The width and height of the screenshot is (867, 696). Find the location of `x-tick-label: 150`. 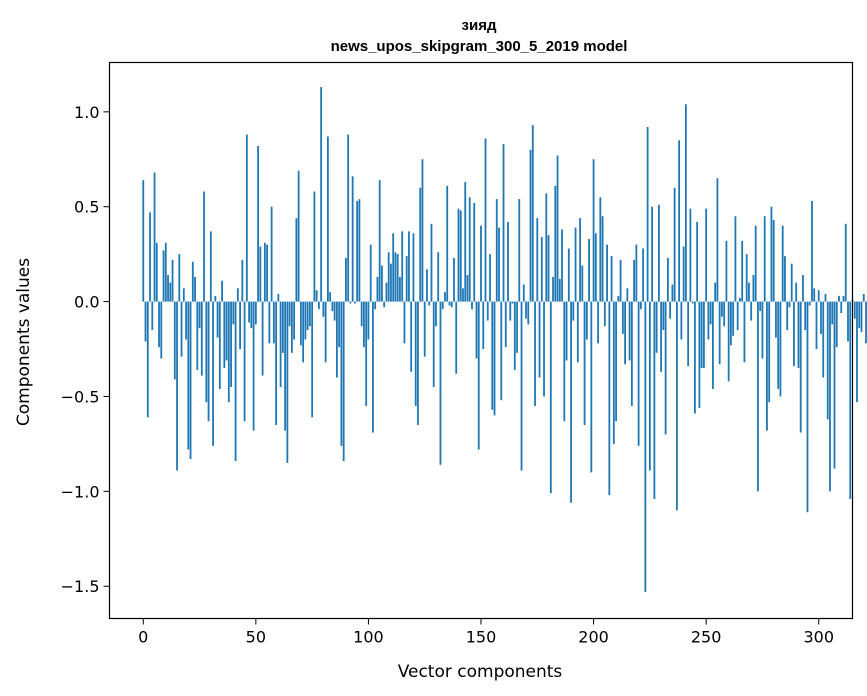

x-tick-label: 150 is located at coordinates (481, 637).